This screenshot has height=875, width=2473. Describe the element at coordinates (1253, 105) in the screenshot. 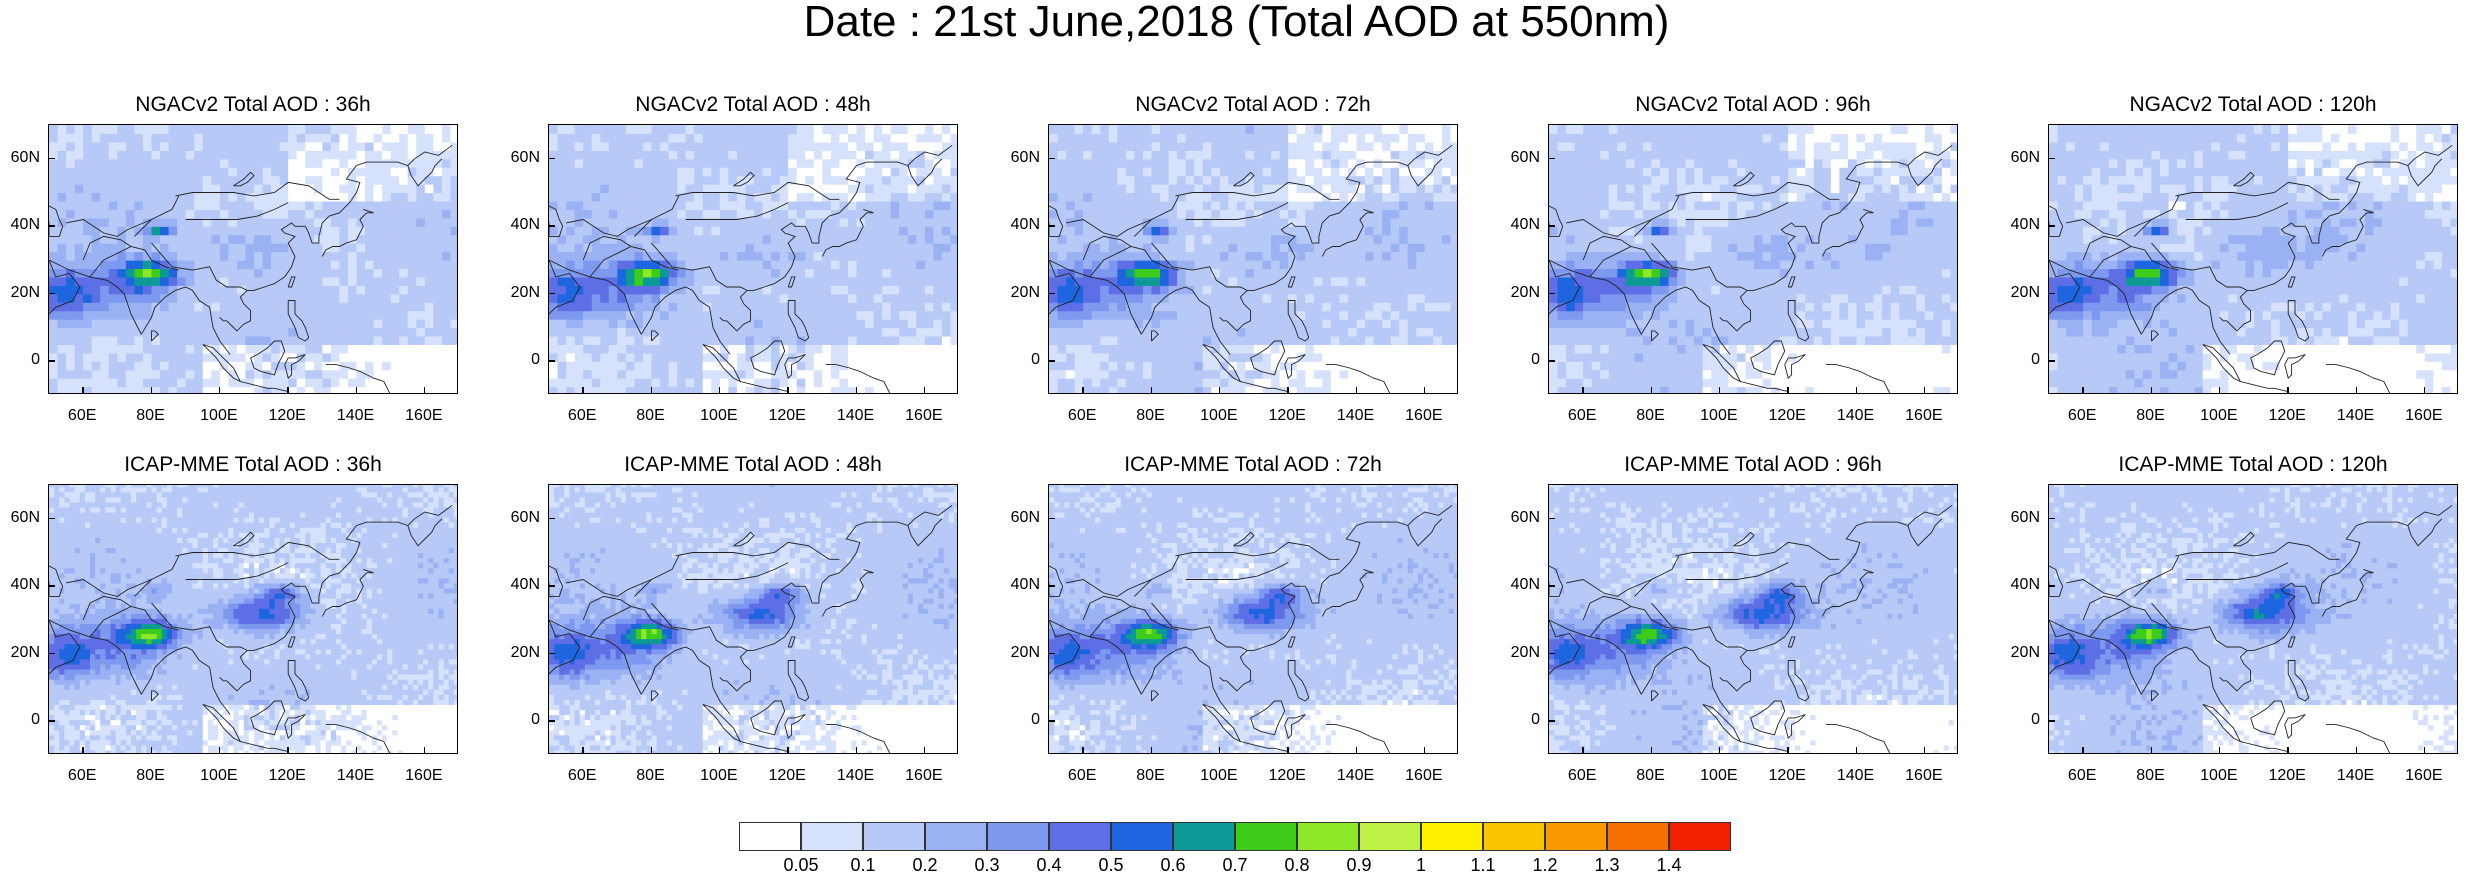

I see `panel-title: NGACv2 Total AOD : 72h` at that location.